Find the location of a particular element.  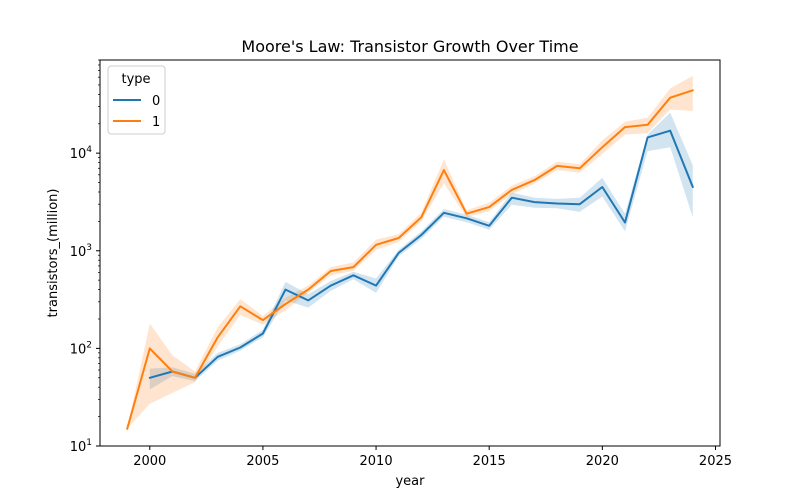

y-axis-label: transistors_(million) is located at coordinates (53, 253).